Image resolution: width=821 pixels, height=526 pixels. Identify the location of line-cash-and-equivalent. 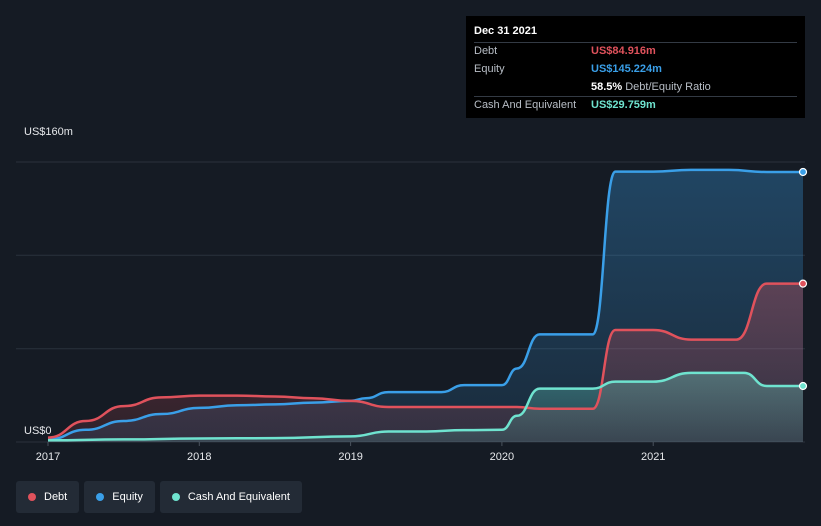
(425, 406).